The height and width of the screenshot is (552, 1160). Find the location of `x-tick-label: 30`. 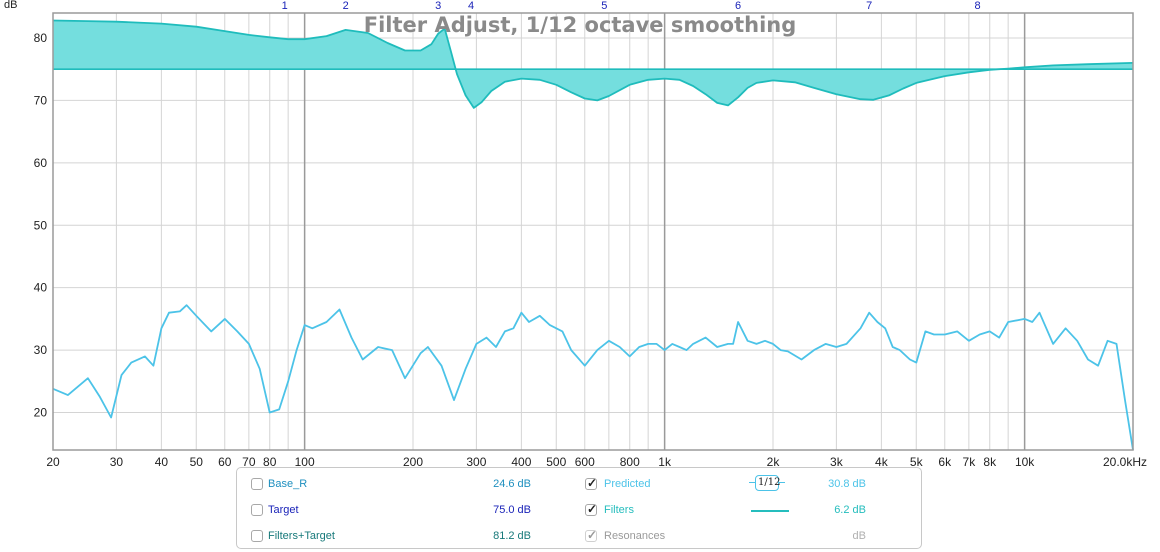

x-tick-label: 30 is located at coordinates (117, 462).